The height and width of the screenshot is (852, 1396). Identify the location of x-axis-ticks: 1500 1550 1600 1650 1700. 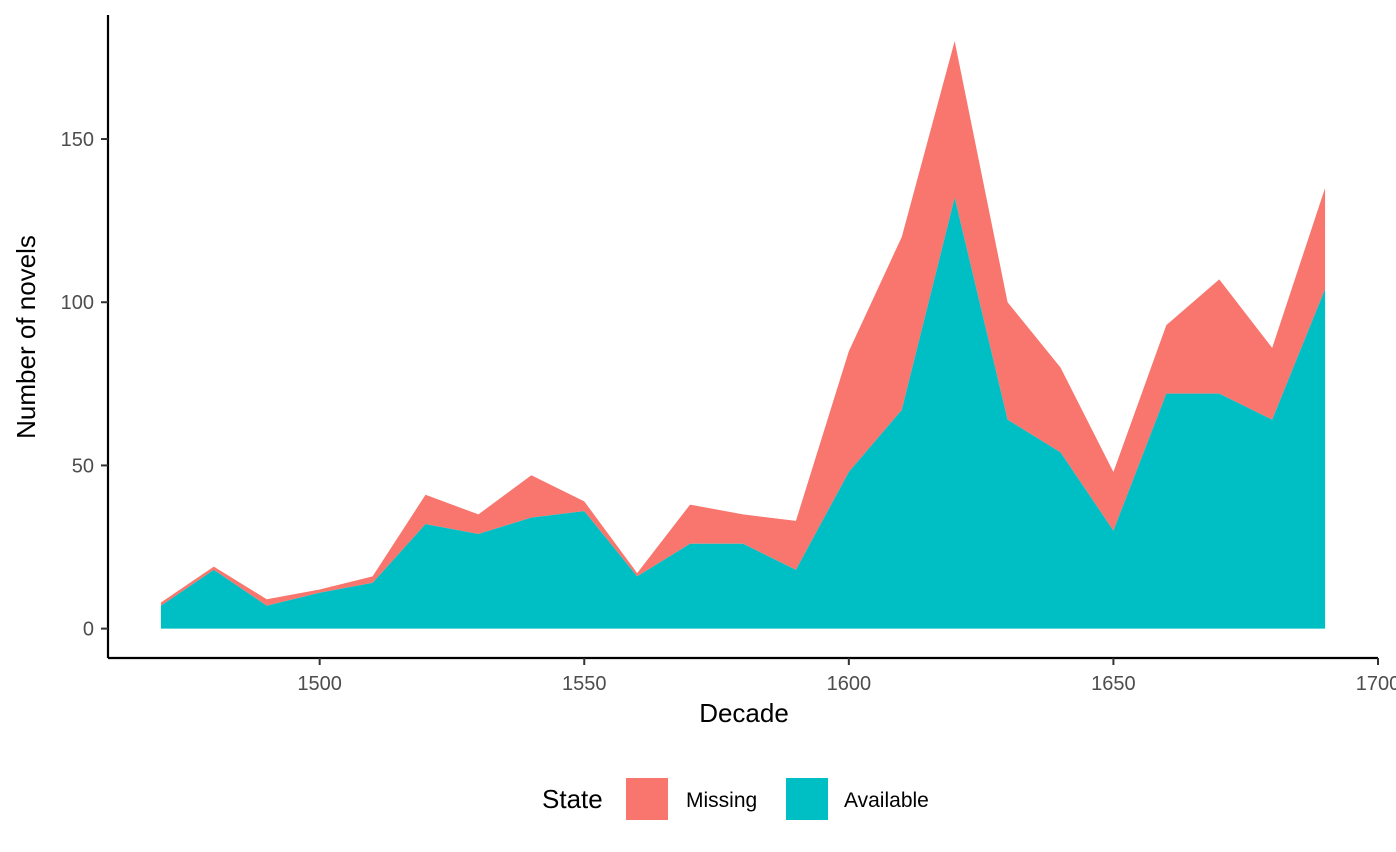
(846, 676).